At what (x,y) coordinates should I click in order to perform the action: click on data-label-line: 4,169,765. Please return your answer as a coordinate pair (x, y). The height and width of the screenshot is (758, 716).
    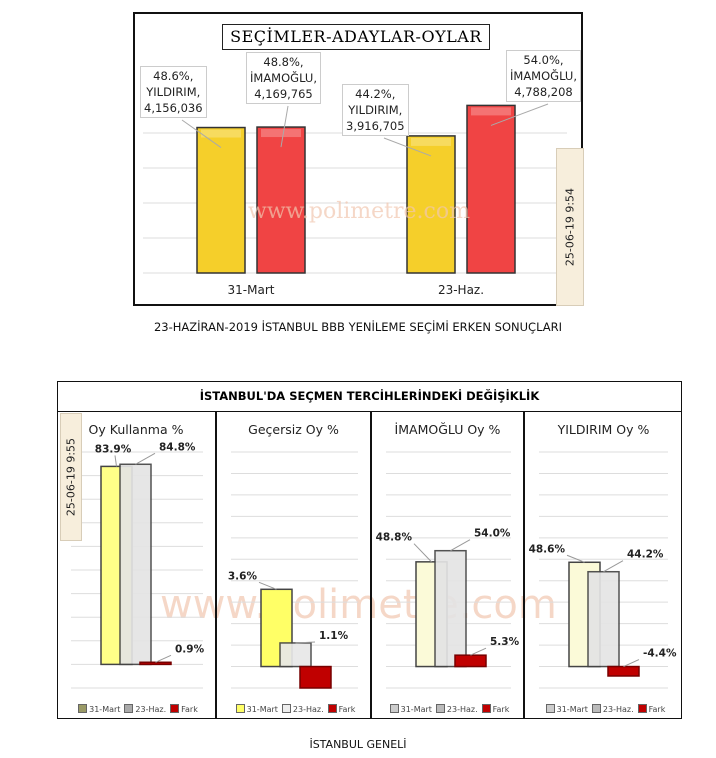
    Looking at the image, I should click on (283, 94).